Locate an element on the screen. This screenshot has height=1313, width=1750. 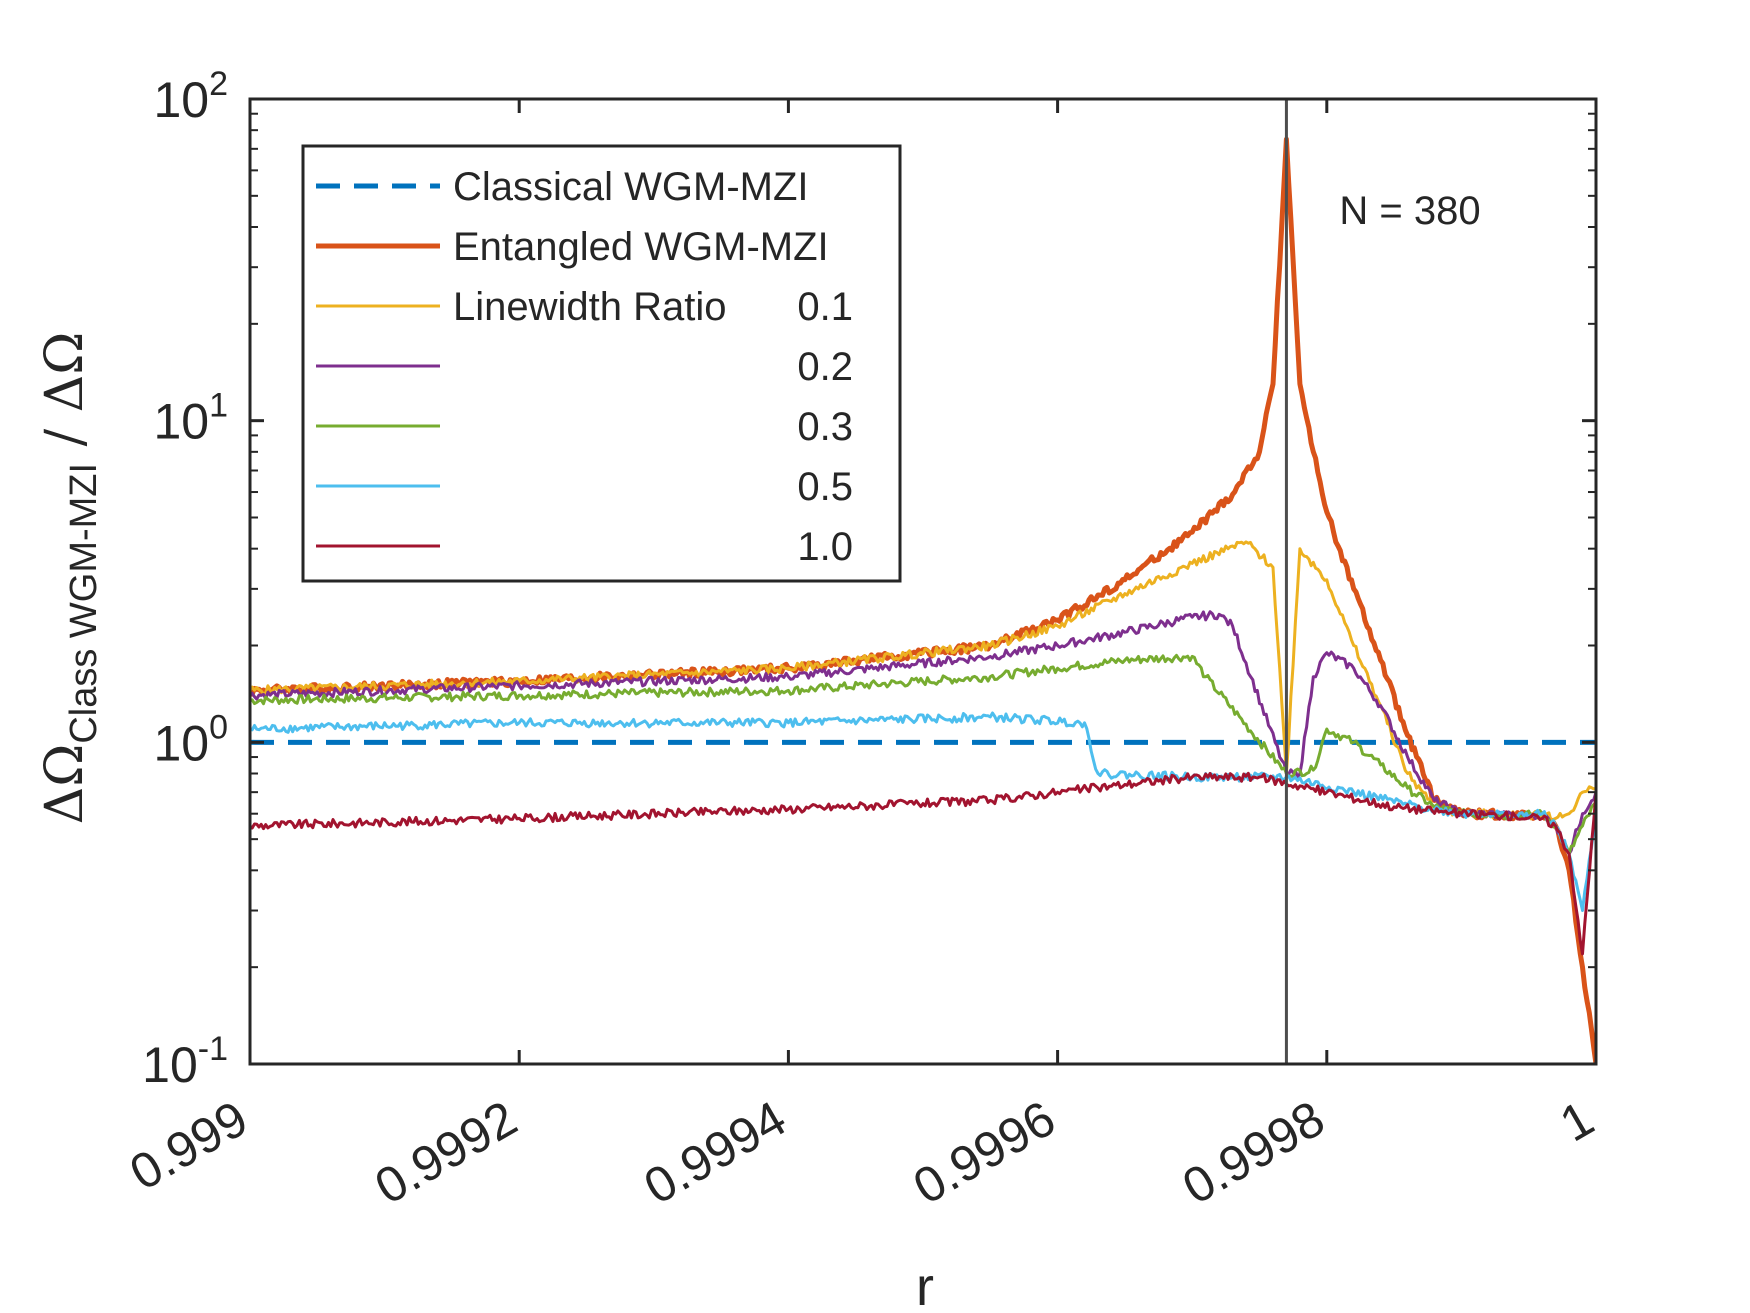
legend-label: Entangled WGM-MZI is located at coordinates (641, 247).